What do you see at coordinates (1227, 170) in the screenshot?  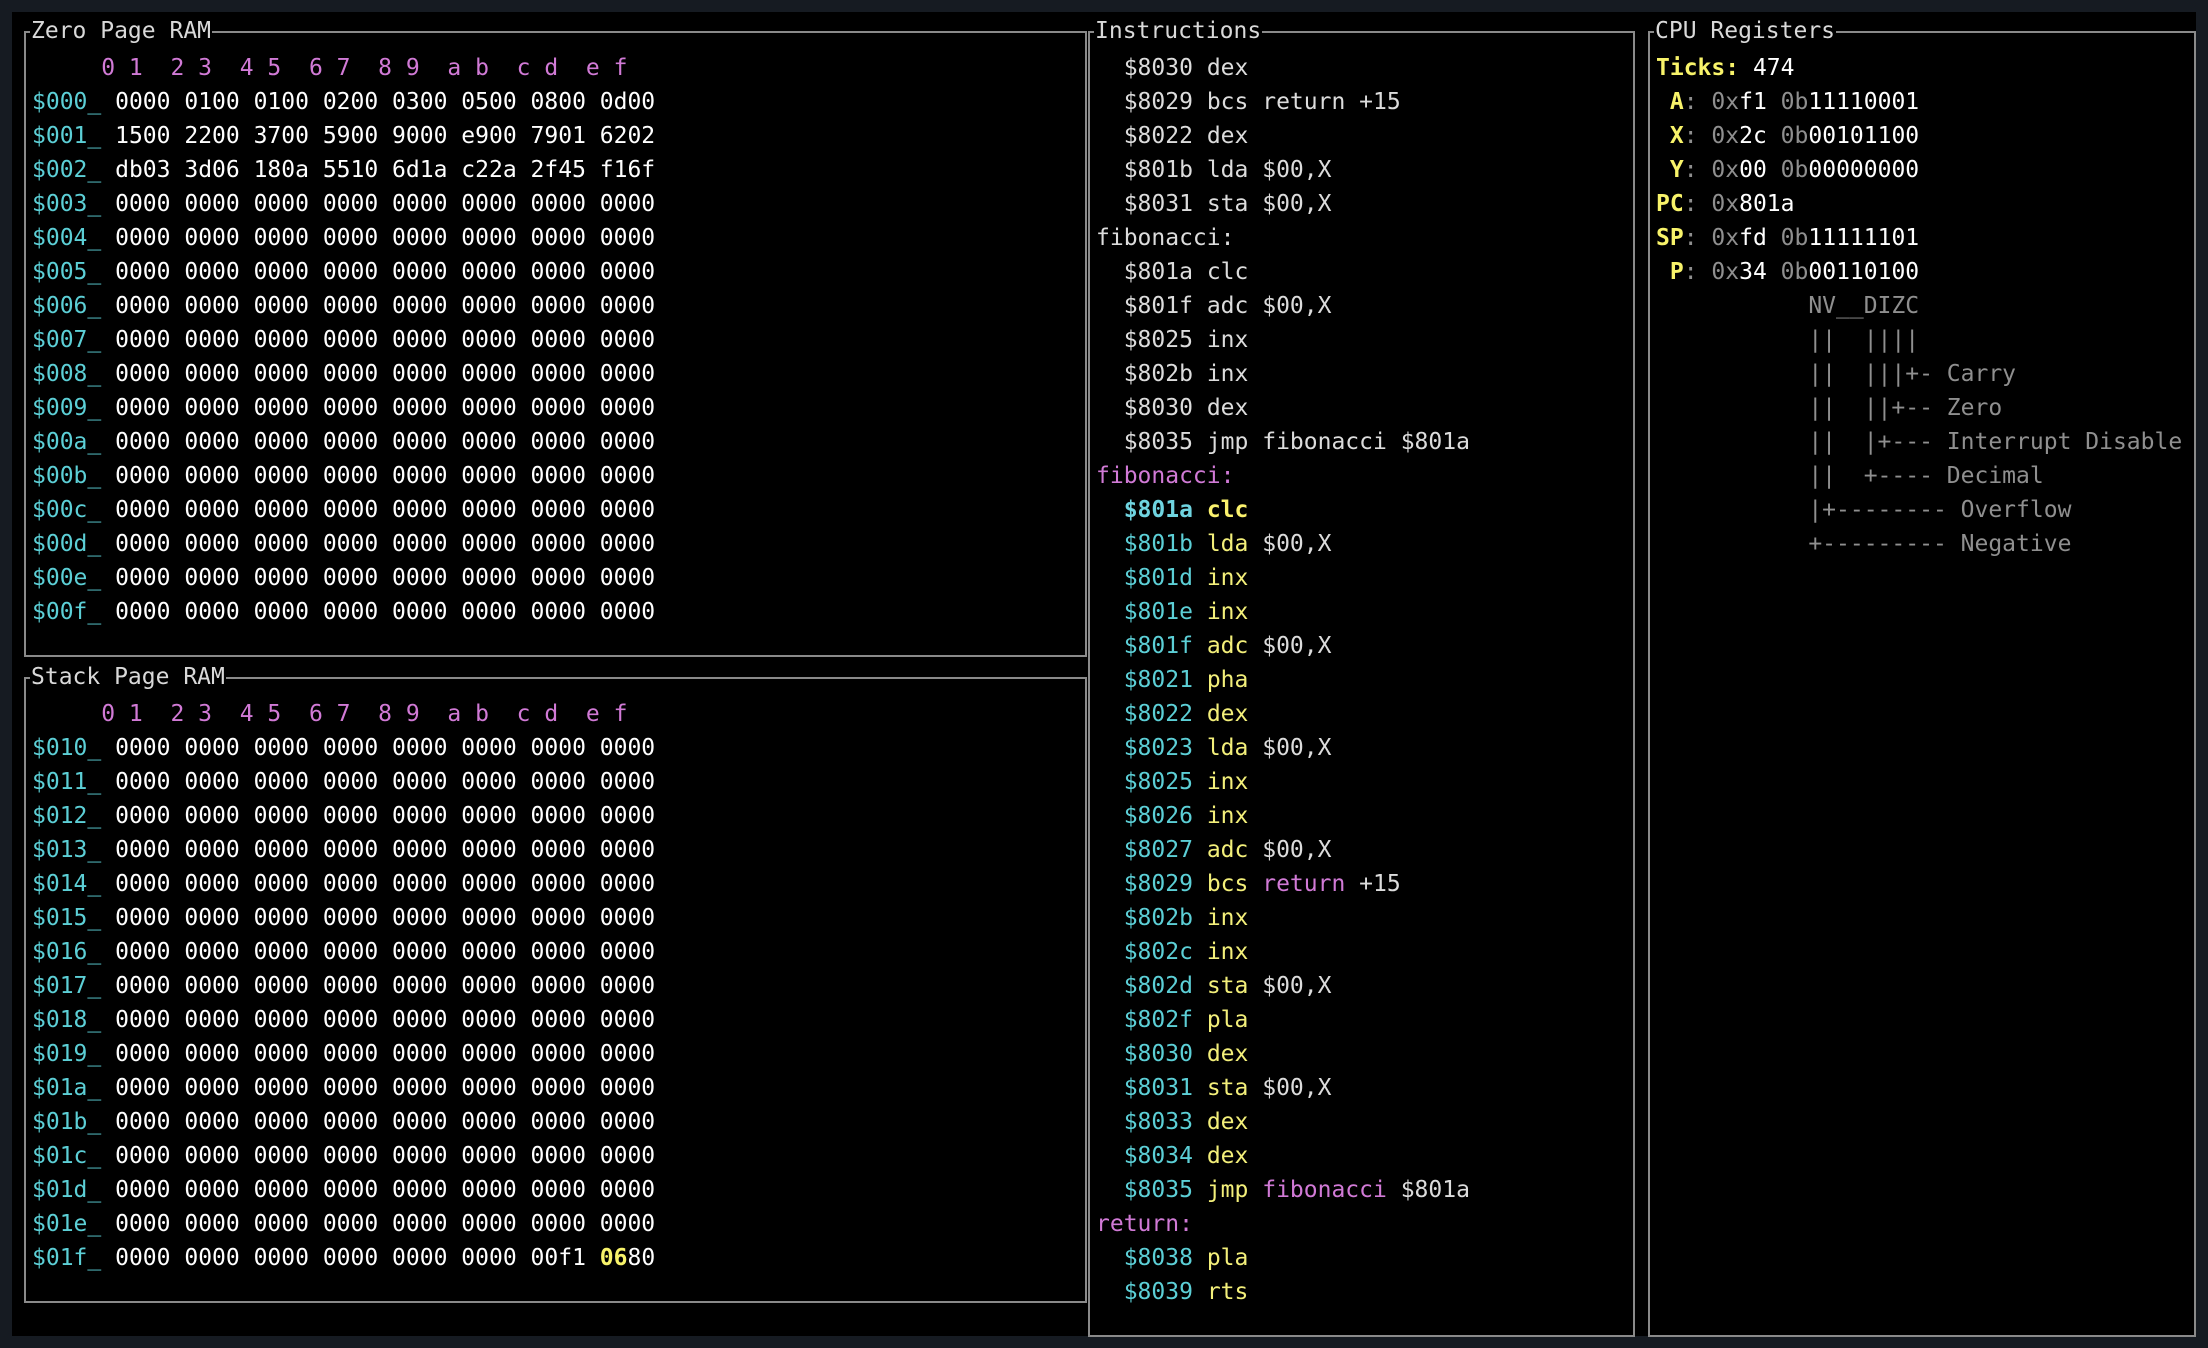 I see `instruction-opcode: lda` at bounding box center [1227, 170].